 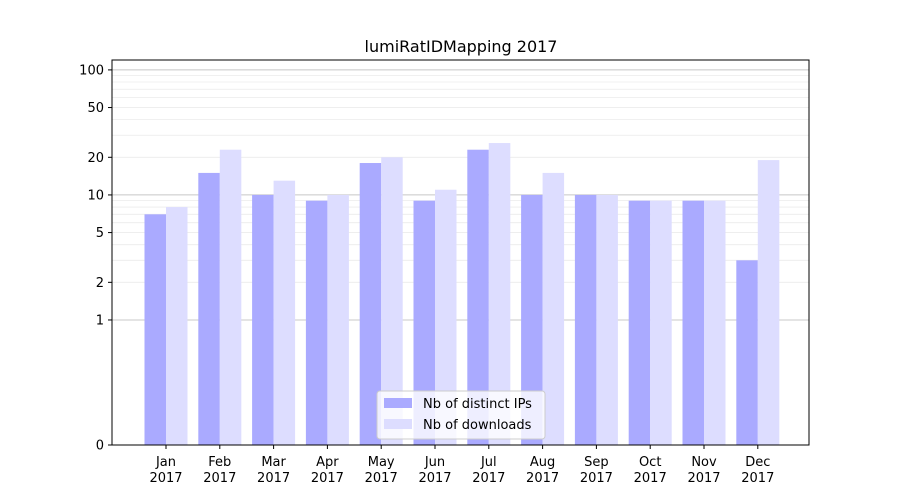 What do you see at coordinates (219, 462) in the screenshot?
I see `x-tick-label-month: Feb` at bounding box center [219, 462].